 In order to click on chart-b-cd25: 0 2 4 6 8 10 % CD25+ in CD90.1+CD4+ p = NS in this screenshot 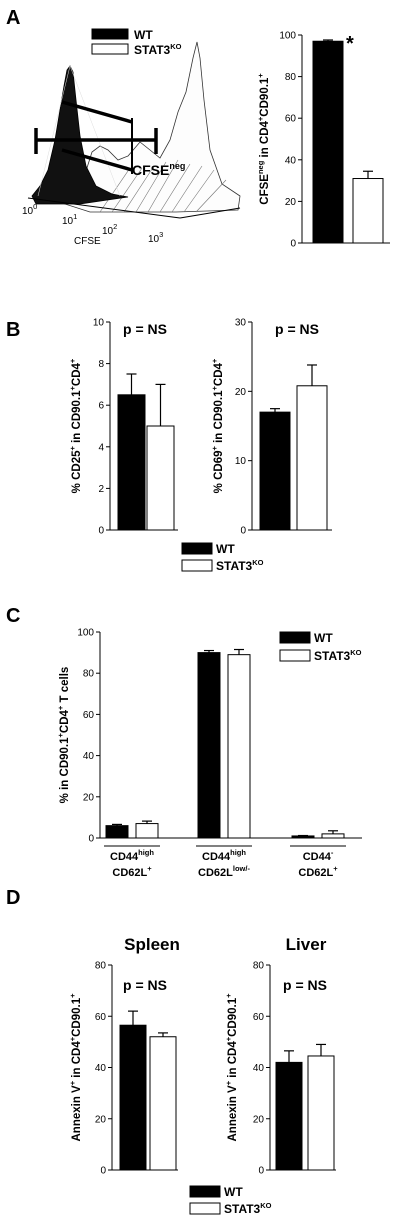, I will do `click(123, 427)`.